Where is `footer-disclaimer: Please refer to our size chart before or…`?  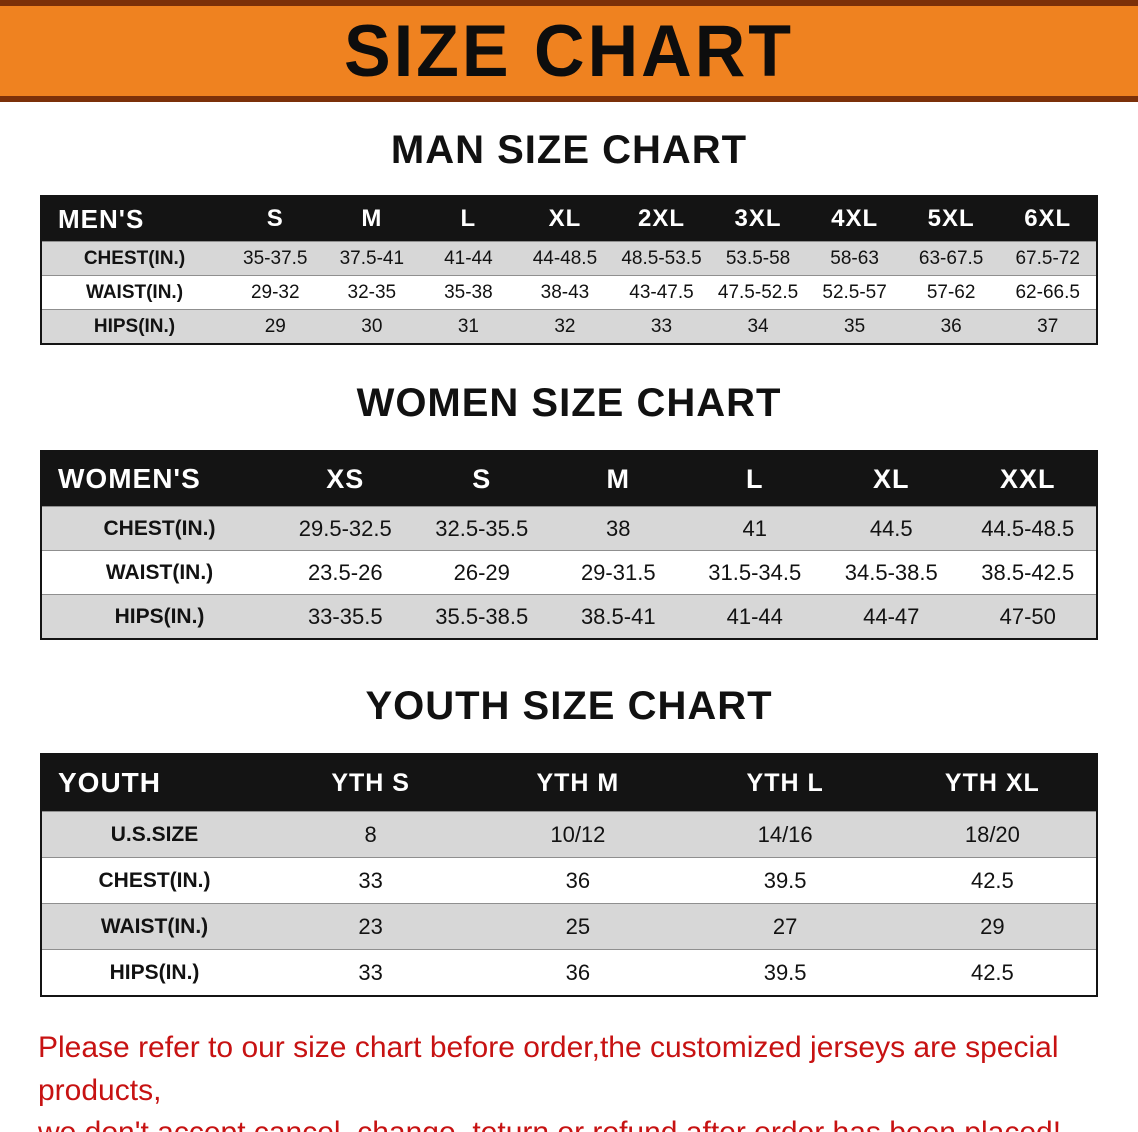
footer-disclaimer: Please refer to our size chart before or… is located at coordinates (569, 1079).